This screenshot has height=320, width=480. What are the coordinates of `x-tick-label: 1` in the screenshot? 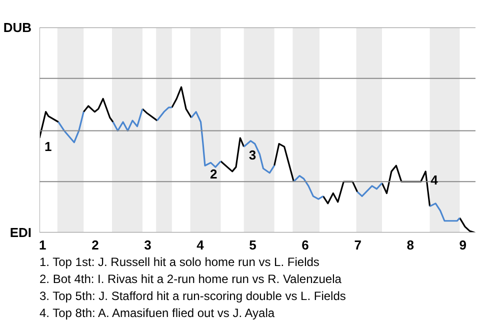 It's located at (42, 245).